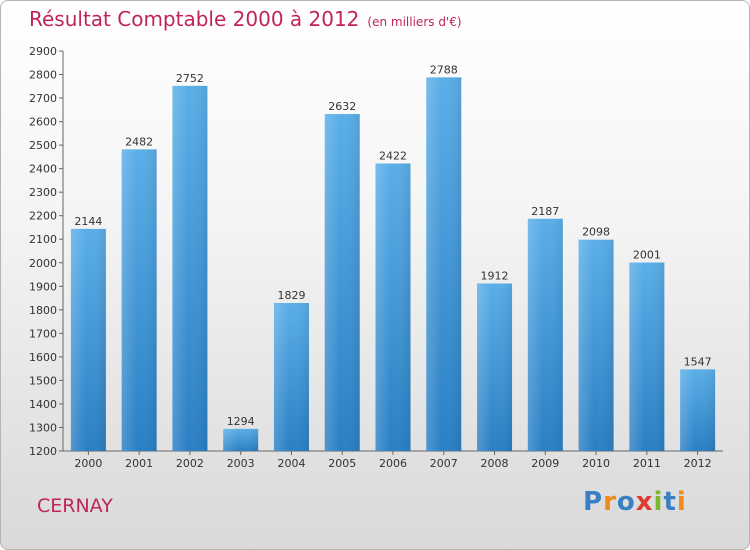  Describe the element at coordinates (393, 463) in the screenshot. I see `x-tick-label: 2006` at that location.